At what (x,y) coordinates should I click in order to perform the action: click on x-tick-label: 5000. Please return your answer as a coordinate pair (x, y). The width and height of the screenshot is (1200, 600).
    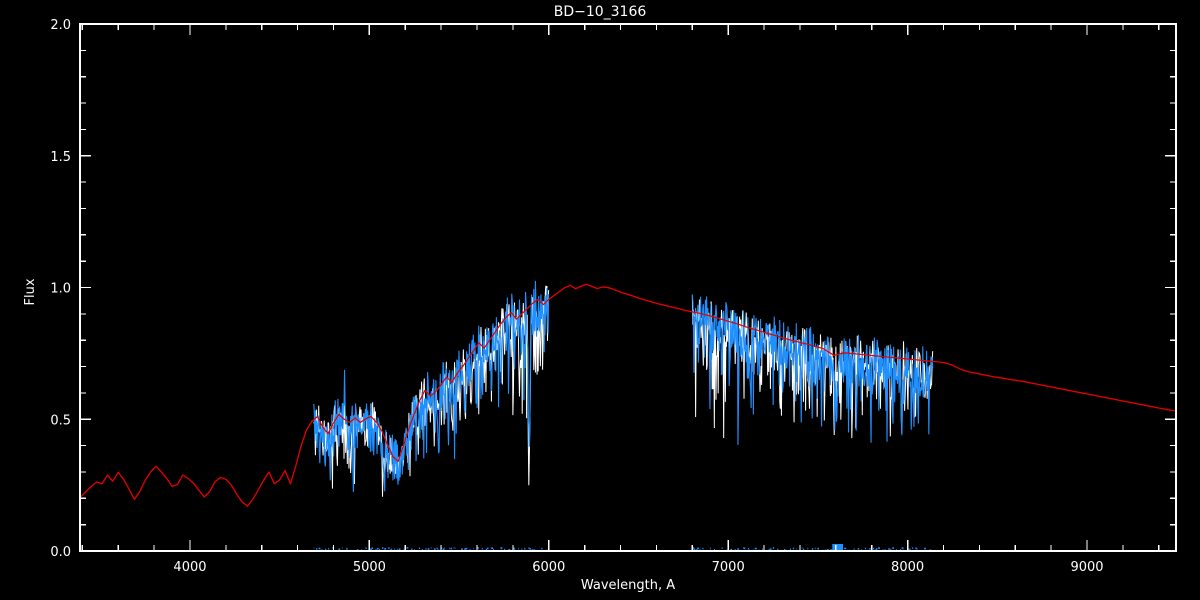
    Looking at the image, I should click on (369, 567).